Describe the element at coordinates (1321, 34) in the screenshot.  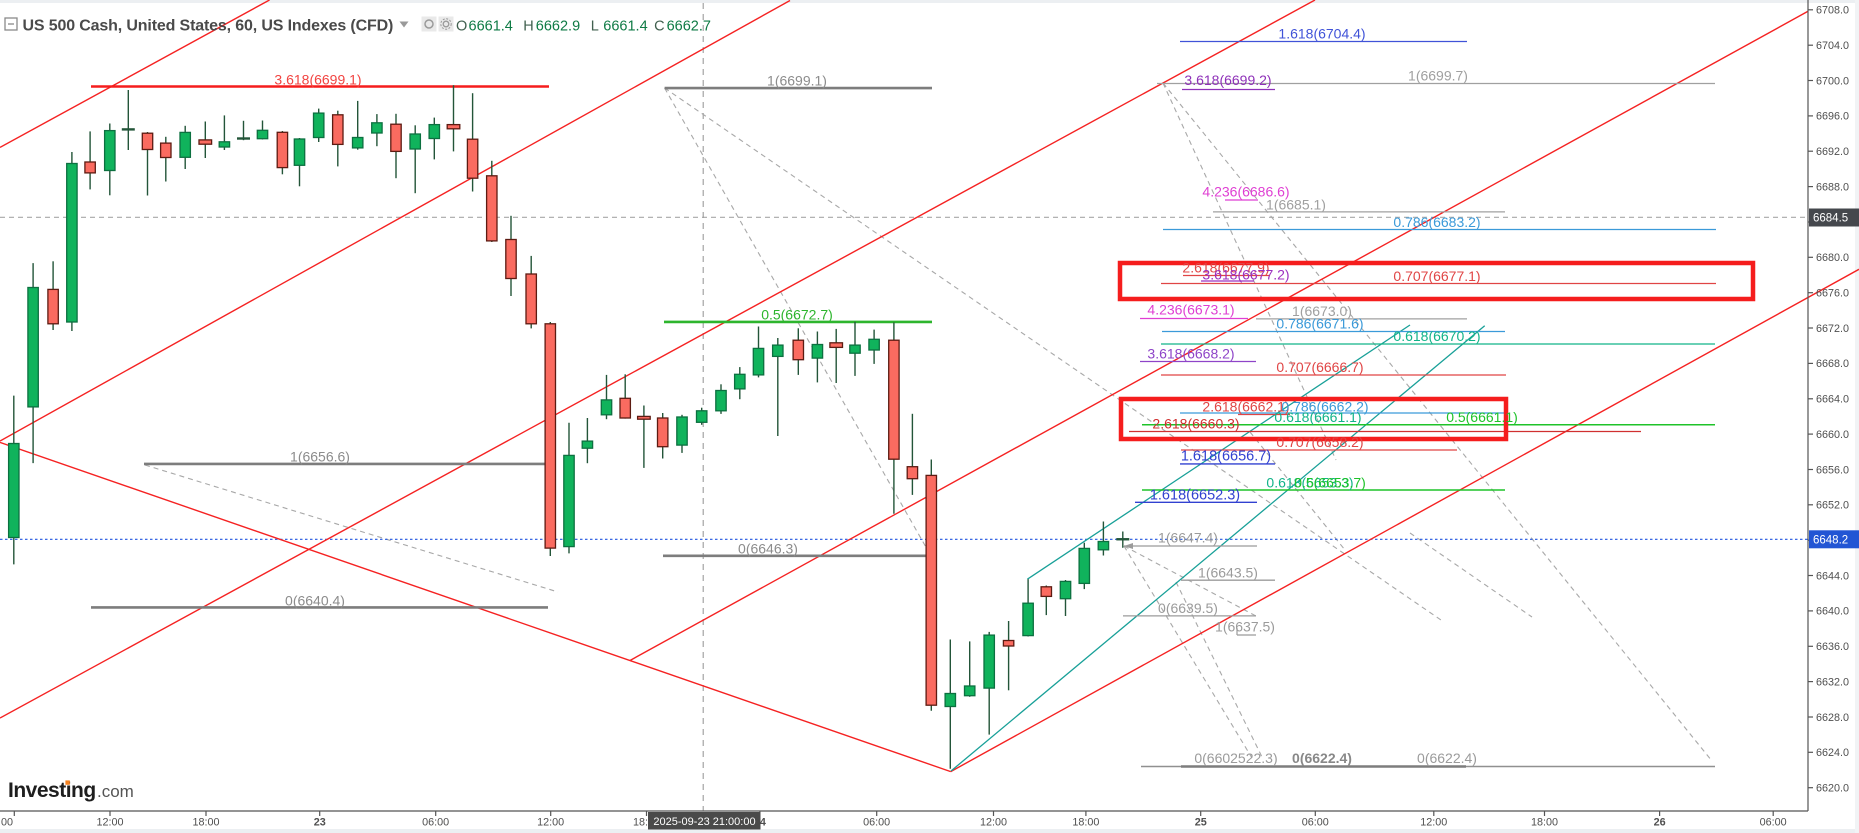
I see `svg-text: 1.618(6704.4)` at that location.